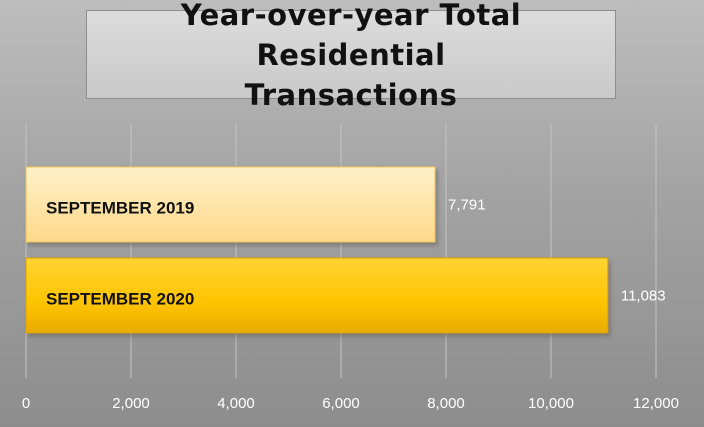 The image size is (704, 427). What do you see at coordinates (120, 299) in the screenshot?
I see `category-label: SEPTEMBER 2020` at bounding box center [120, 299].